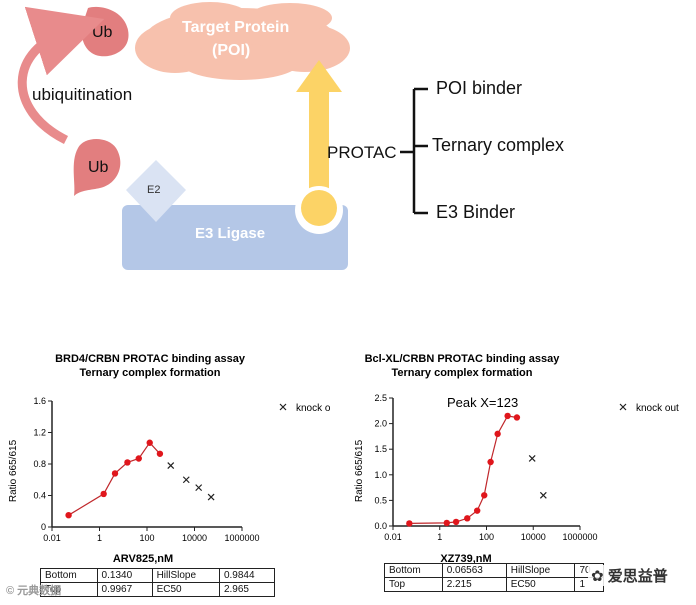 Image resolution: width=696 pixels, height=605 pixels. I want to click on watermark-right: ✿ 爱思益普, so click(629, 575).